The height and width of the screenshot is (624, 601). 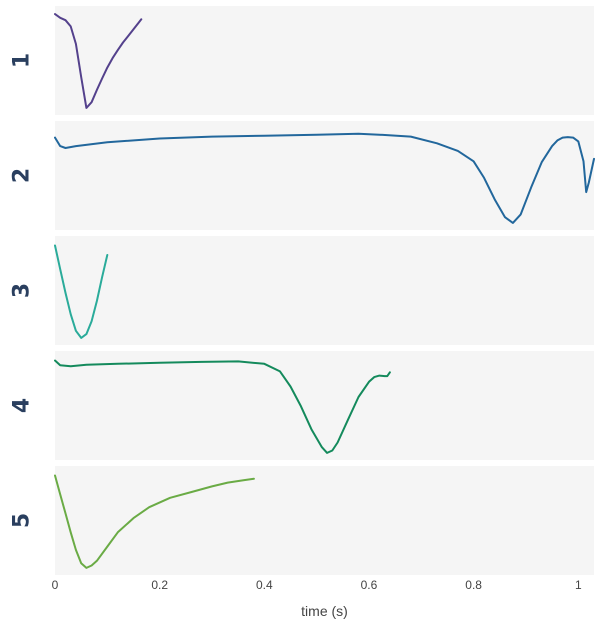 I want to click on x-tick-label: 0.4, so click(x=264, y=585).